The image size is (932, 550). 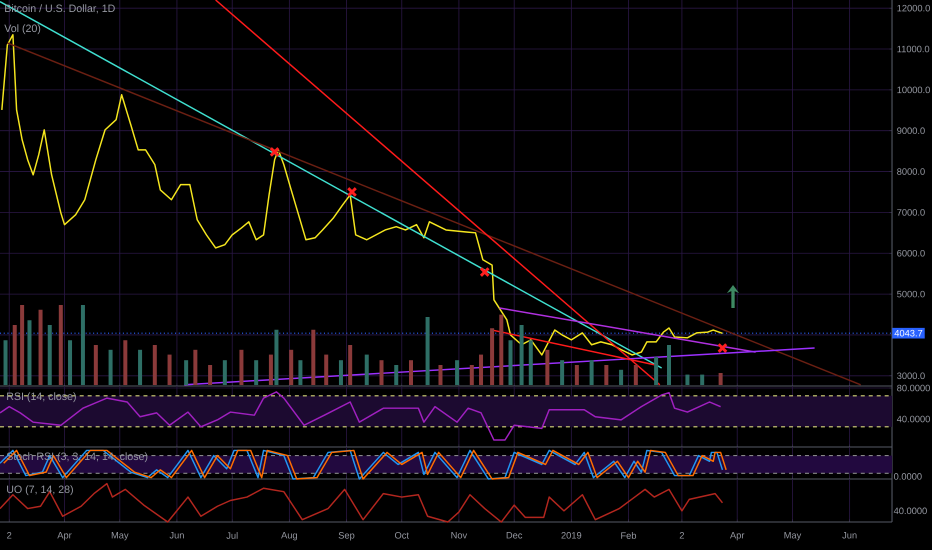 What do you see at coordinates (628, 535) in the screenshot?
I see `x-tick-label: Feb` at bounding box center [628, 535].